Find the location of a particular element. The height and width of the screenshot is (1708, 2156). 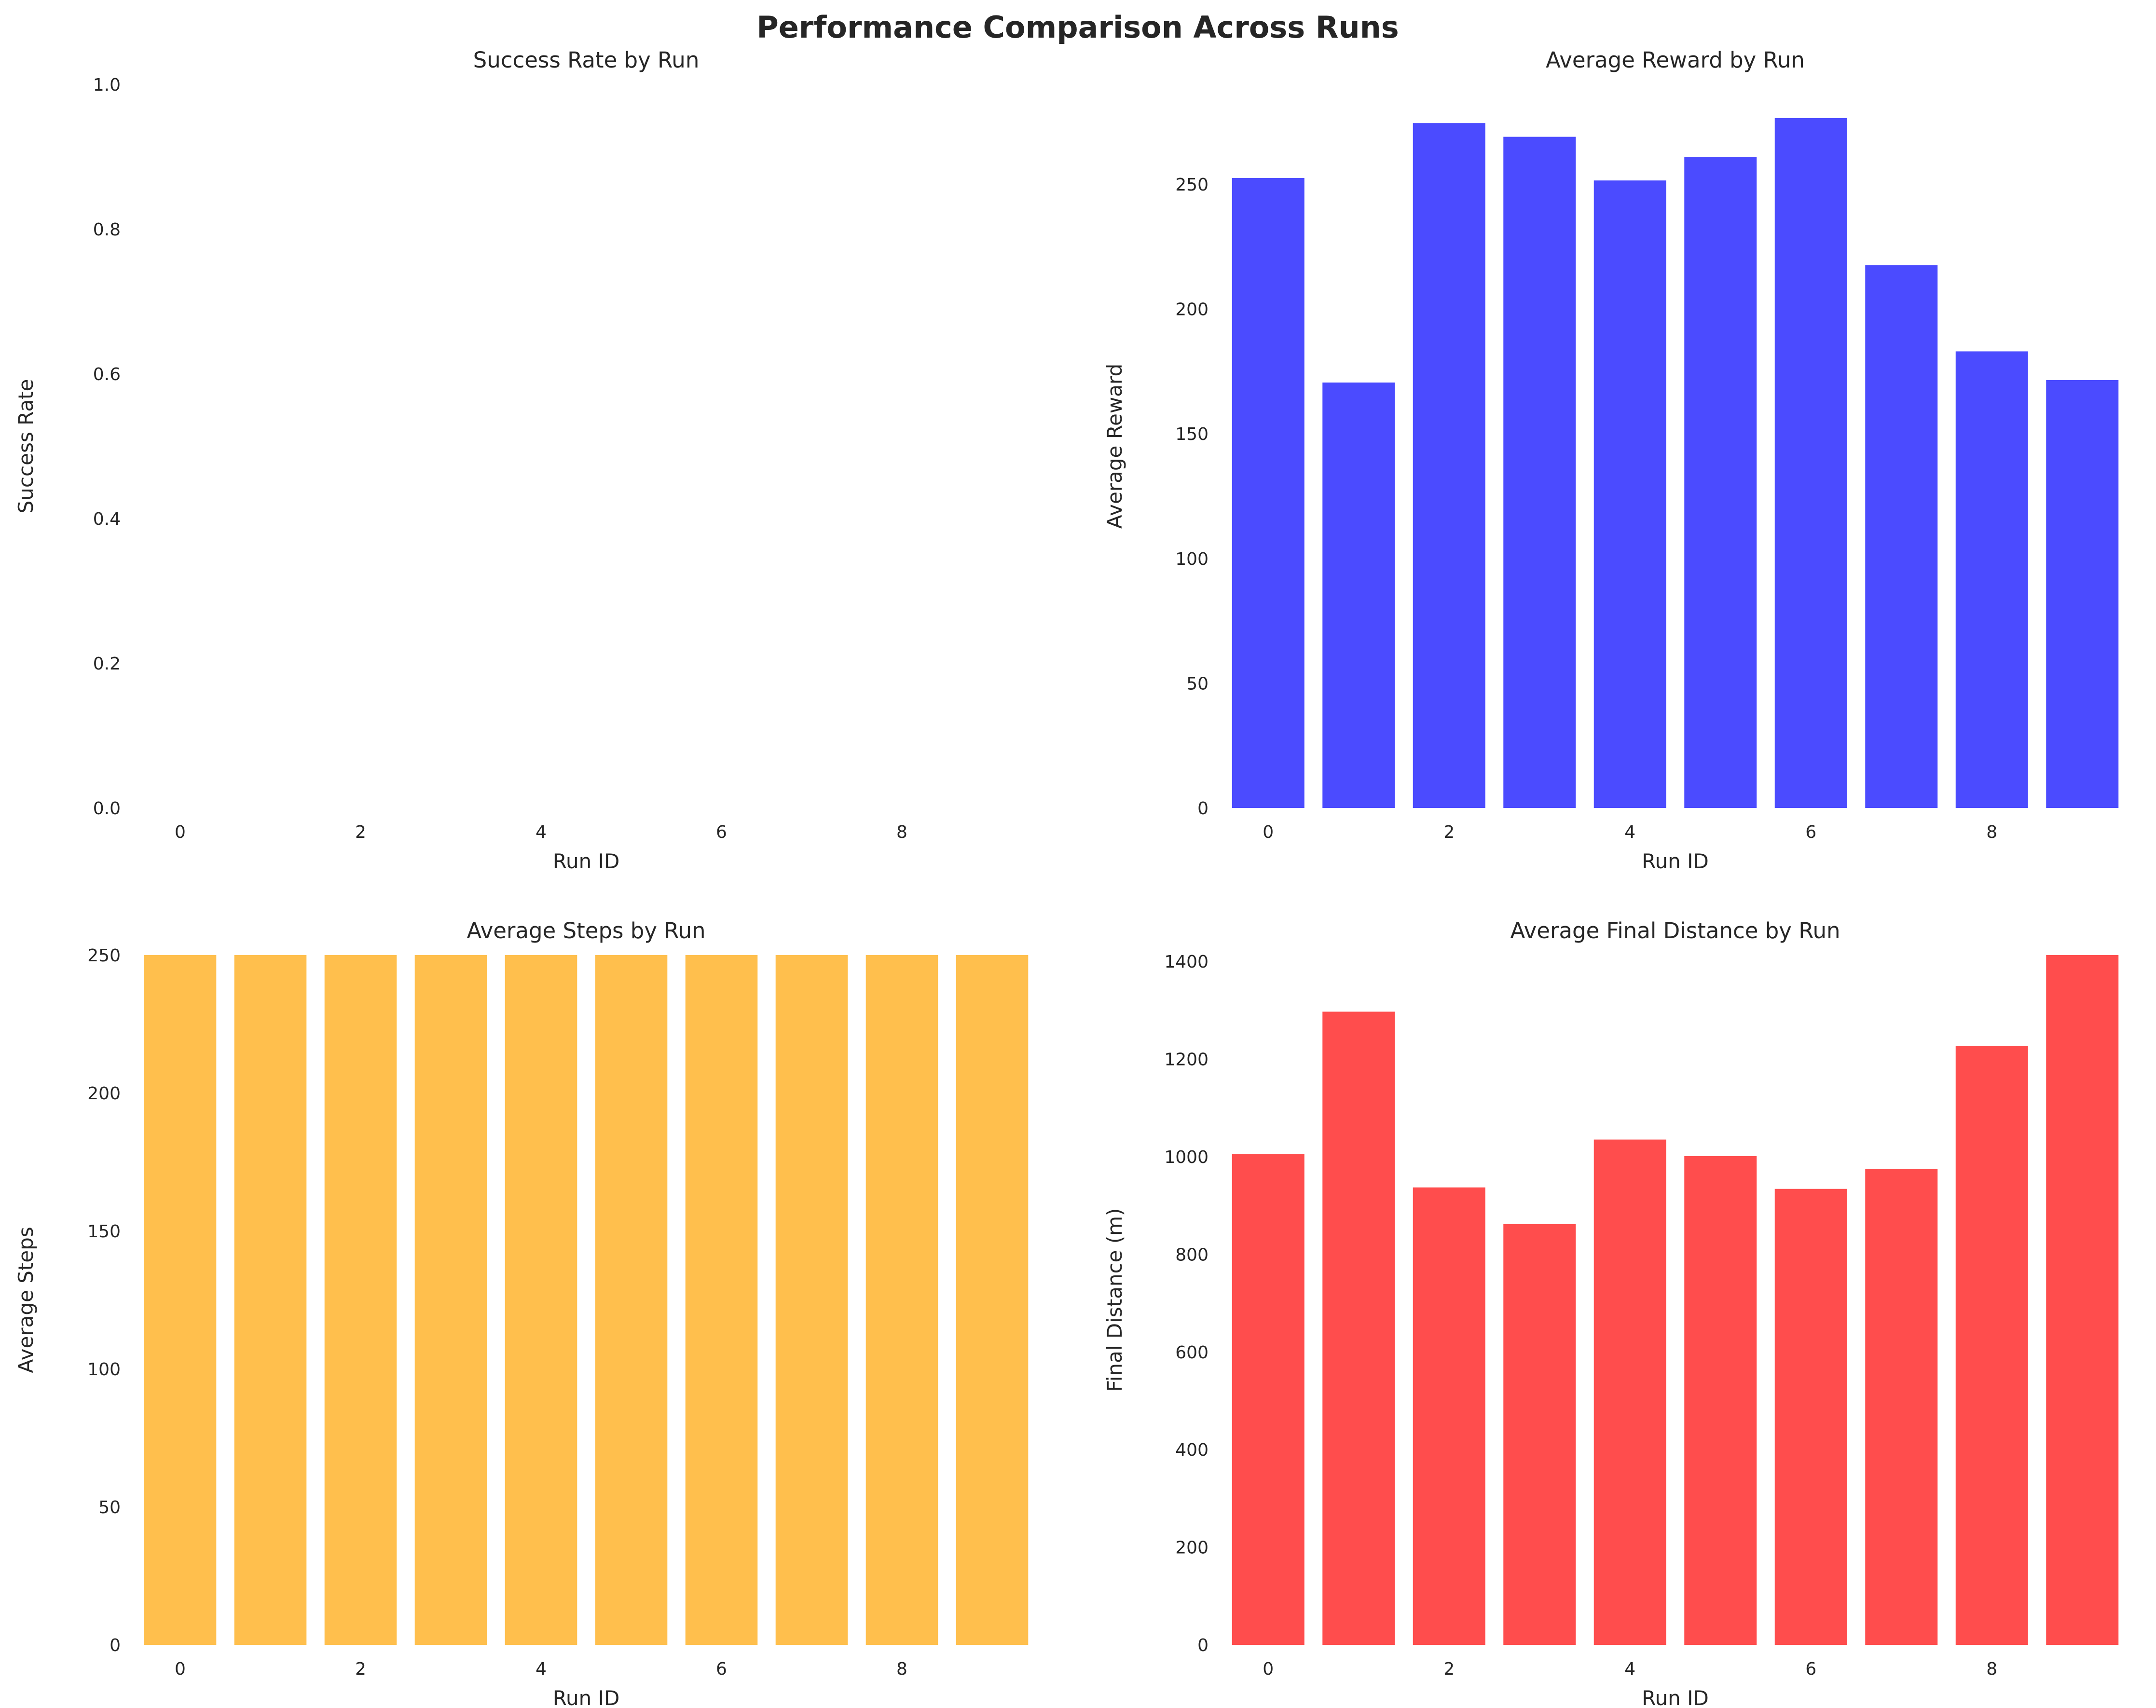

final-distance-y-tick-label: 200 is located at coordinates (1191, 1548).